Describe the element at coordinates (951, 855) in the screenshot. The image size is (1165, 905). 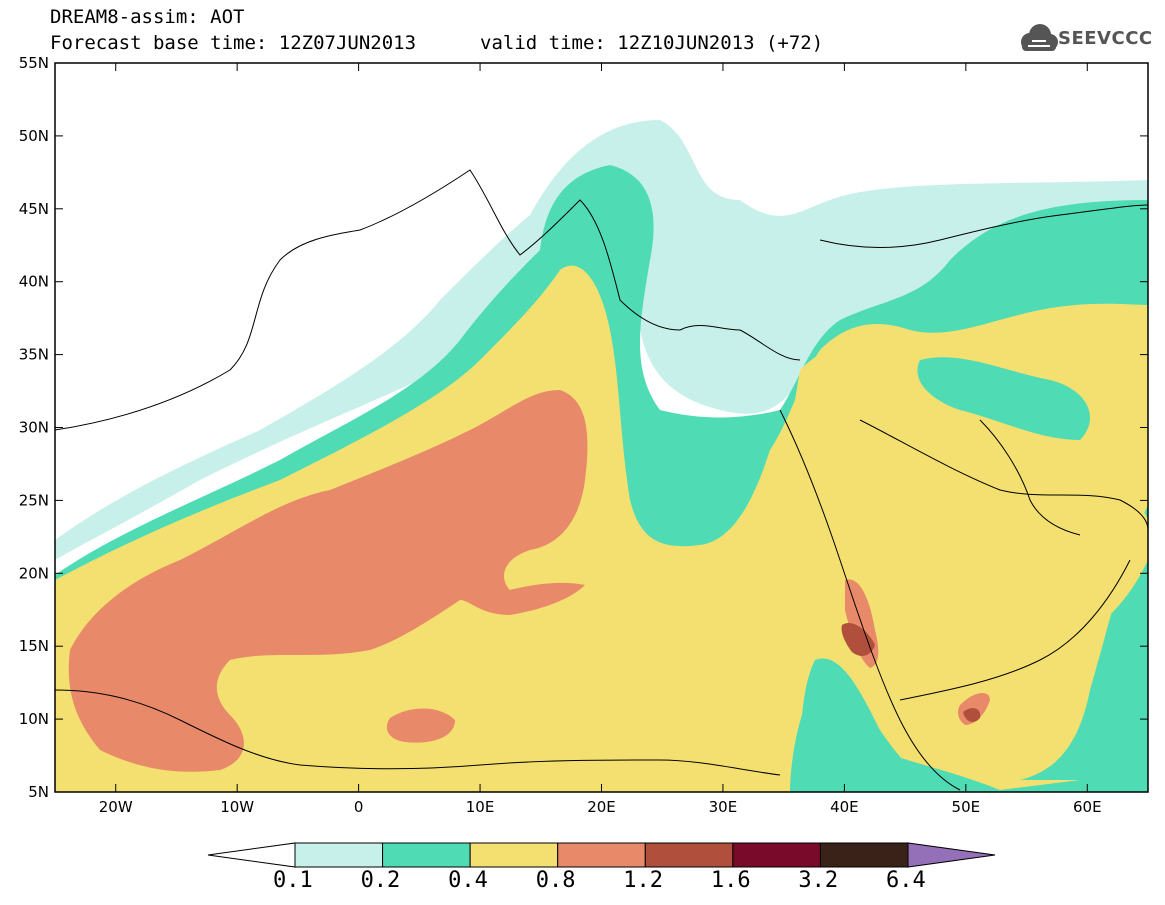
I see `colorbar-over-triangle` at that location.